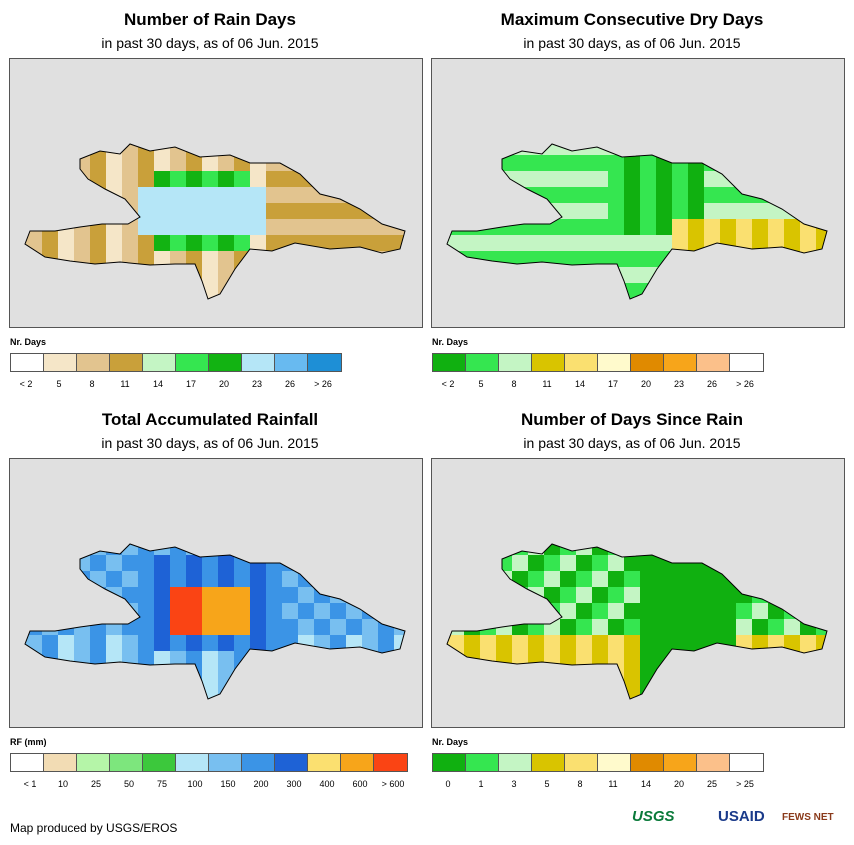 This screenshot has height=845, width=854. I want to click on legend-title: RF (mm), so click(28, 742).